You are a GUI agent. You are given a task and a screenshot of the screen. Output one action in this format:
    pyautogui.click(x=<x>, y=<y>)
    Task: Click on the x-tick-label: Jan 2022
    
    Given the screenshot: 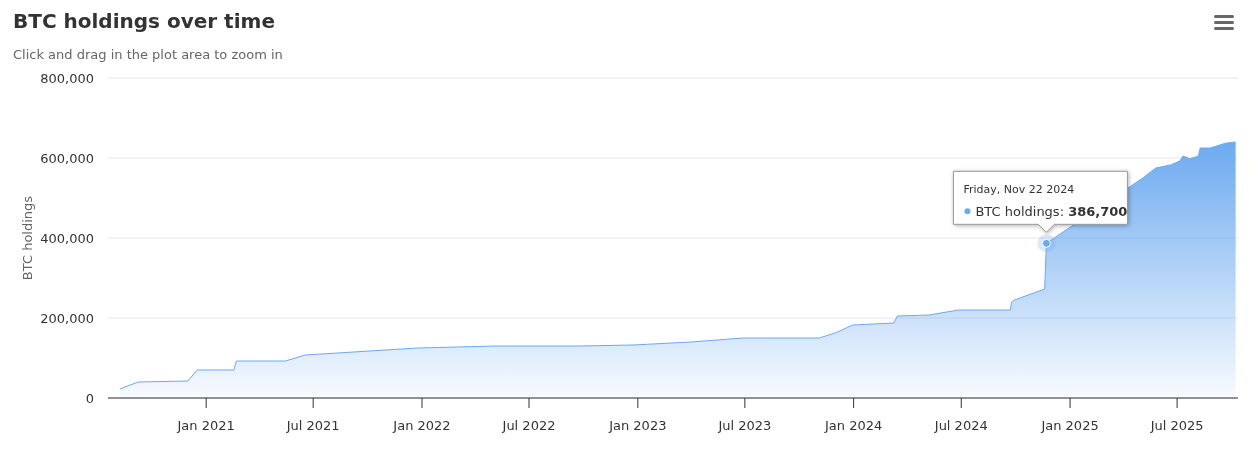 What is the action you would take?
    pyautogui.click(x=421, y=425)
    